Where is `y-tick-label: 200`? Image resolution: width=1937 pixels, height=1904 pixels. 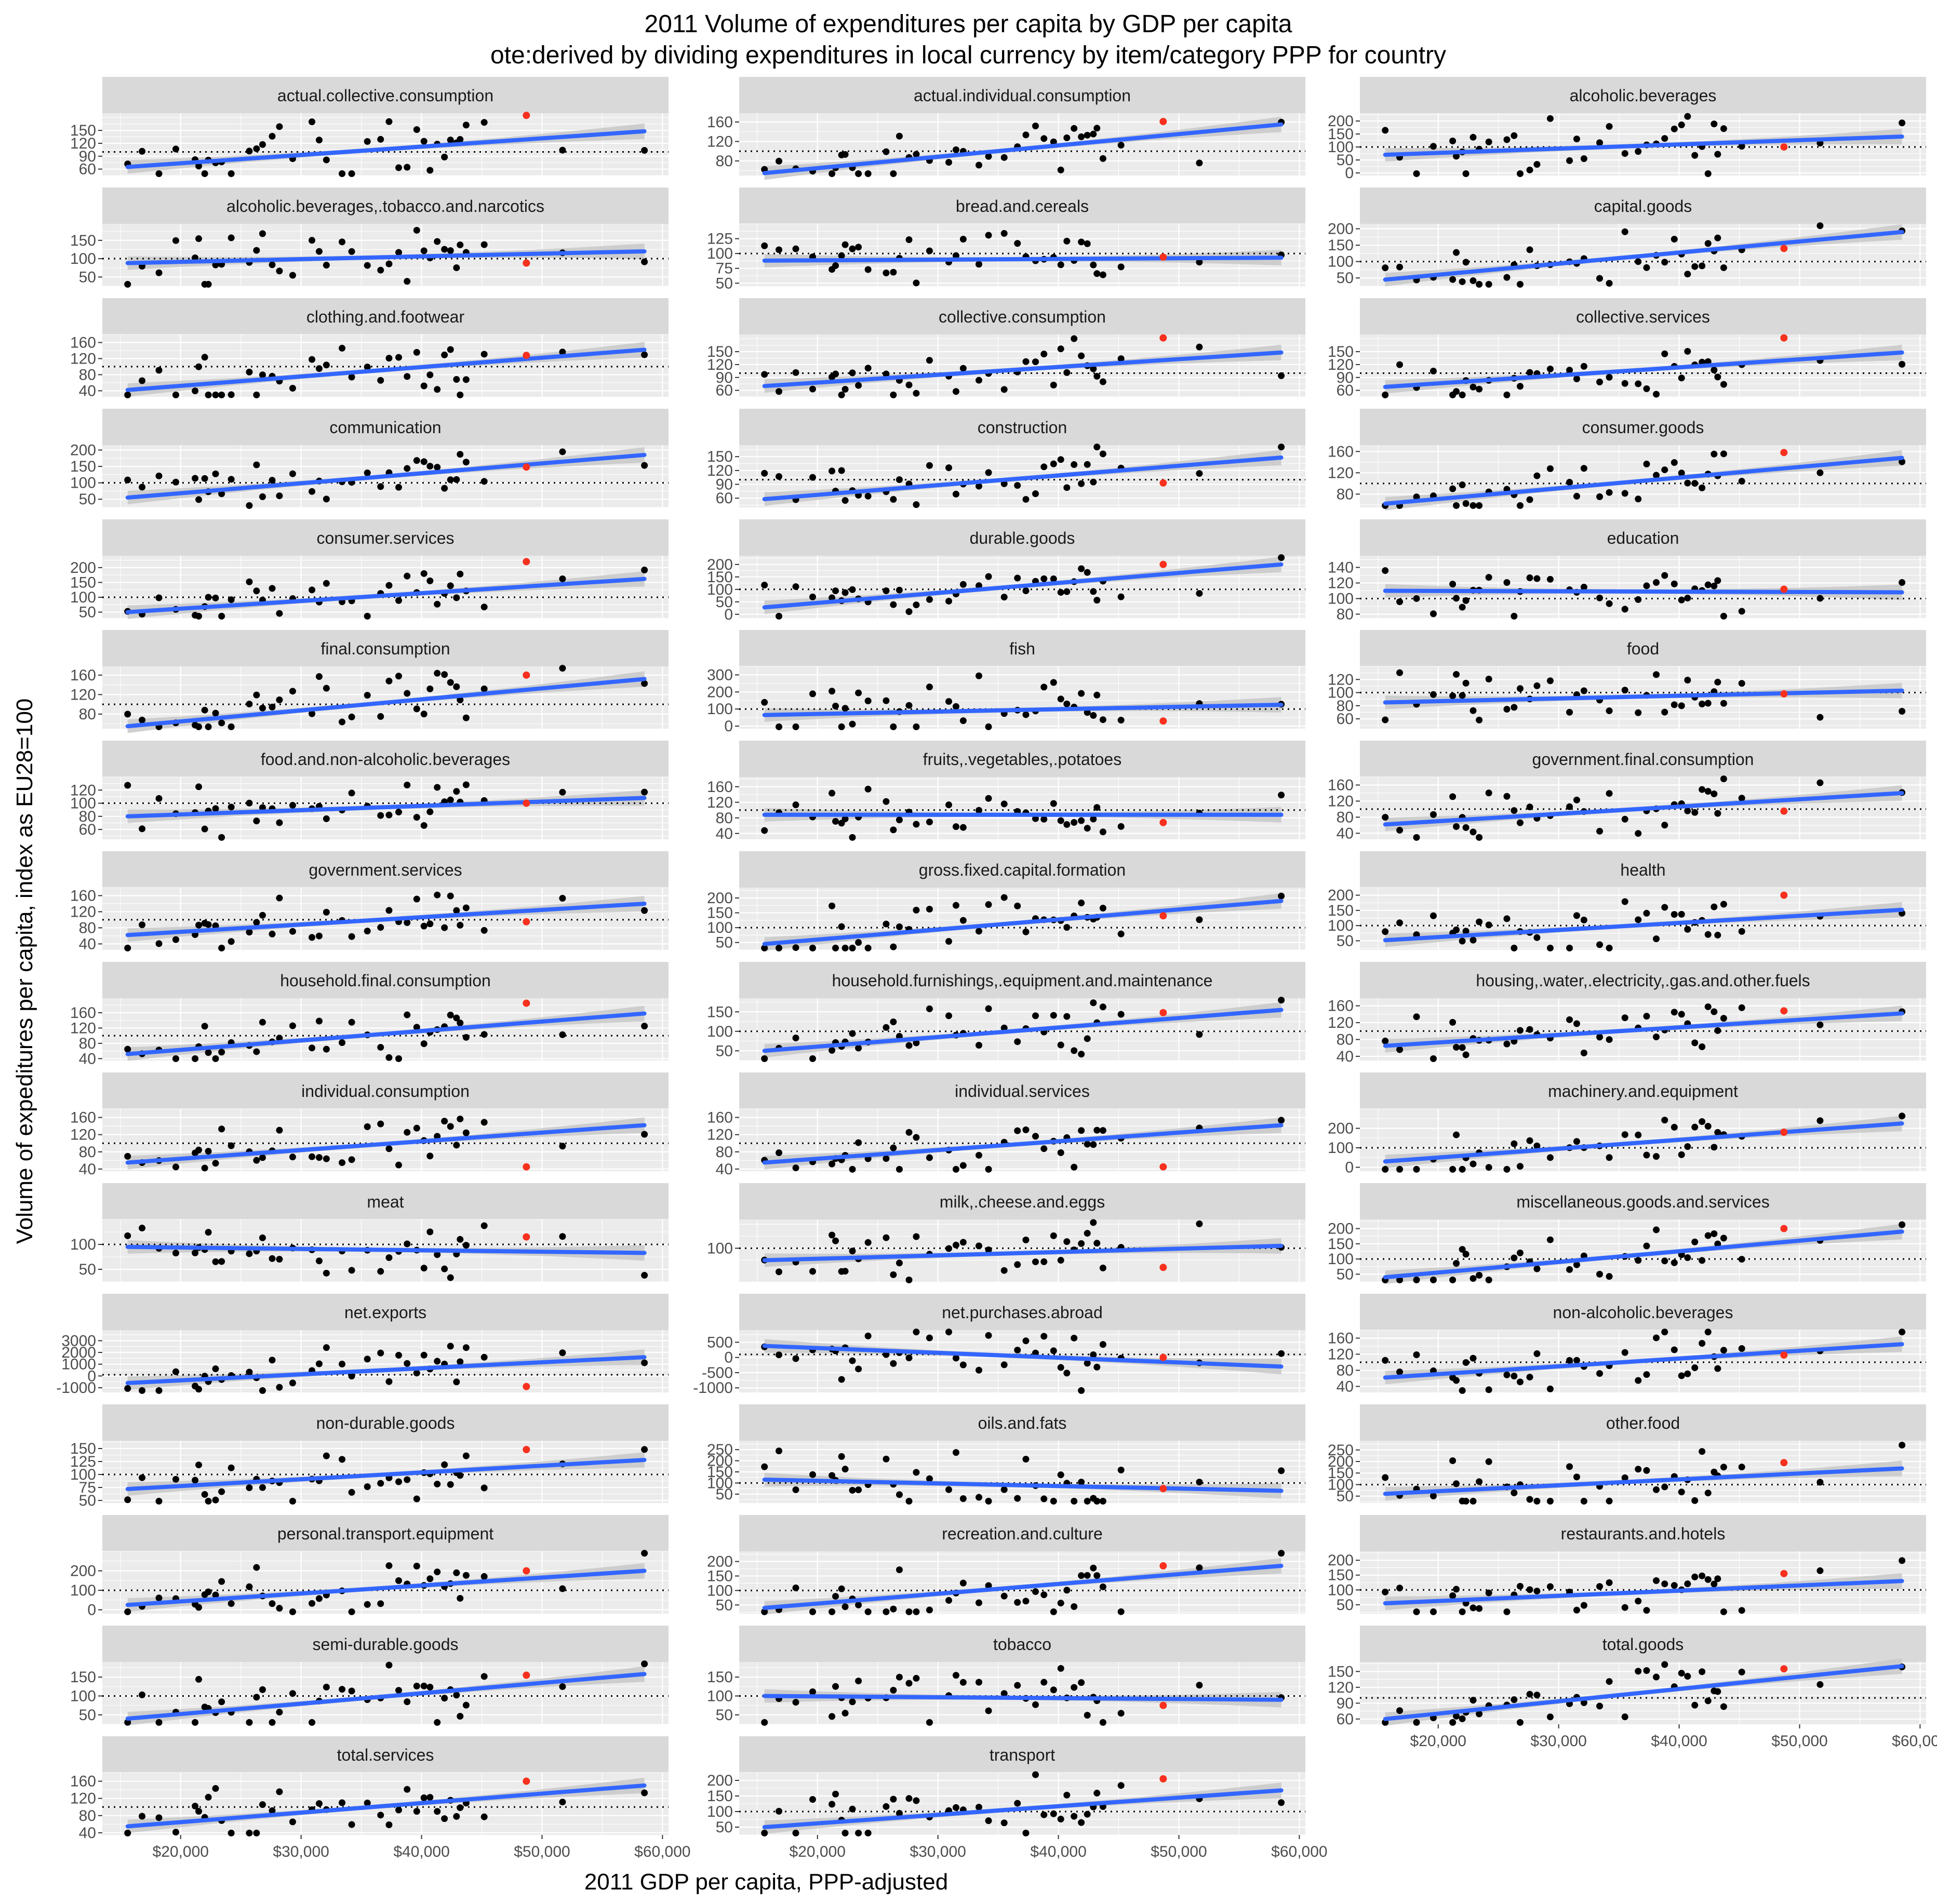
y-tick-label: 200 is located at coordinates (720, 1562).